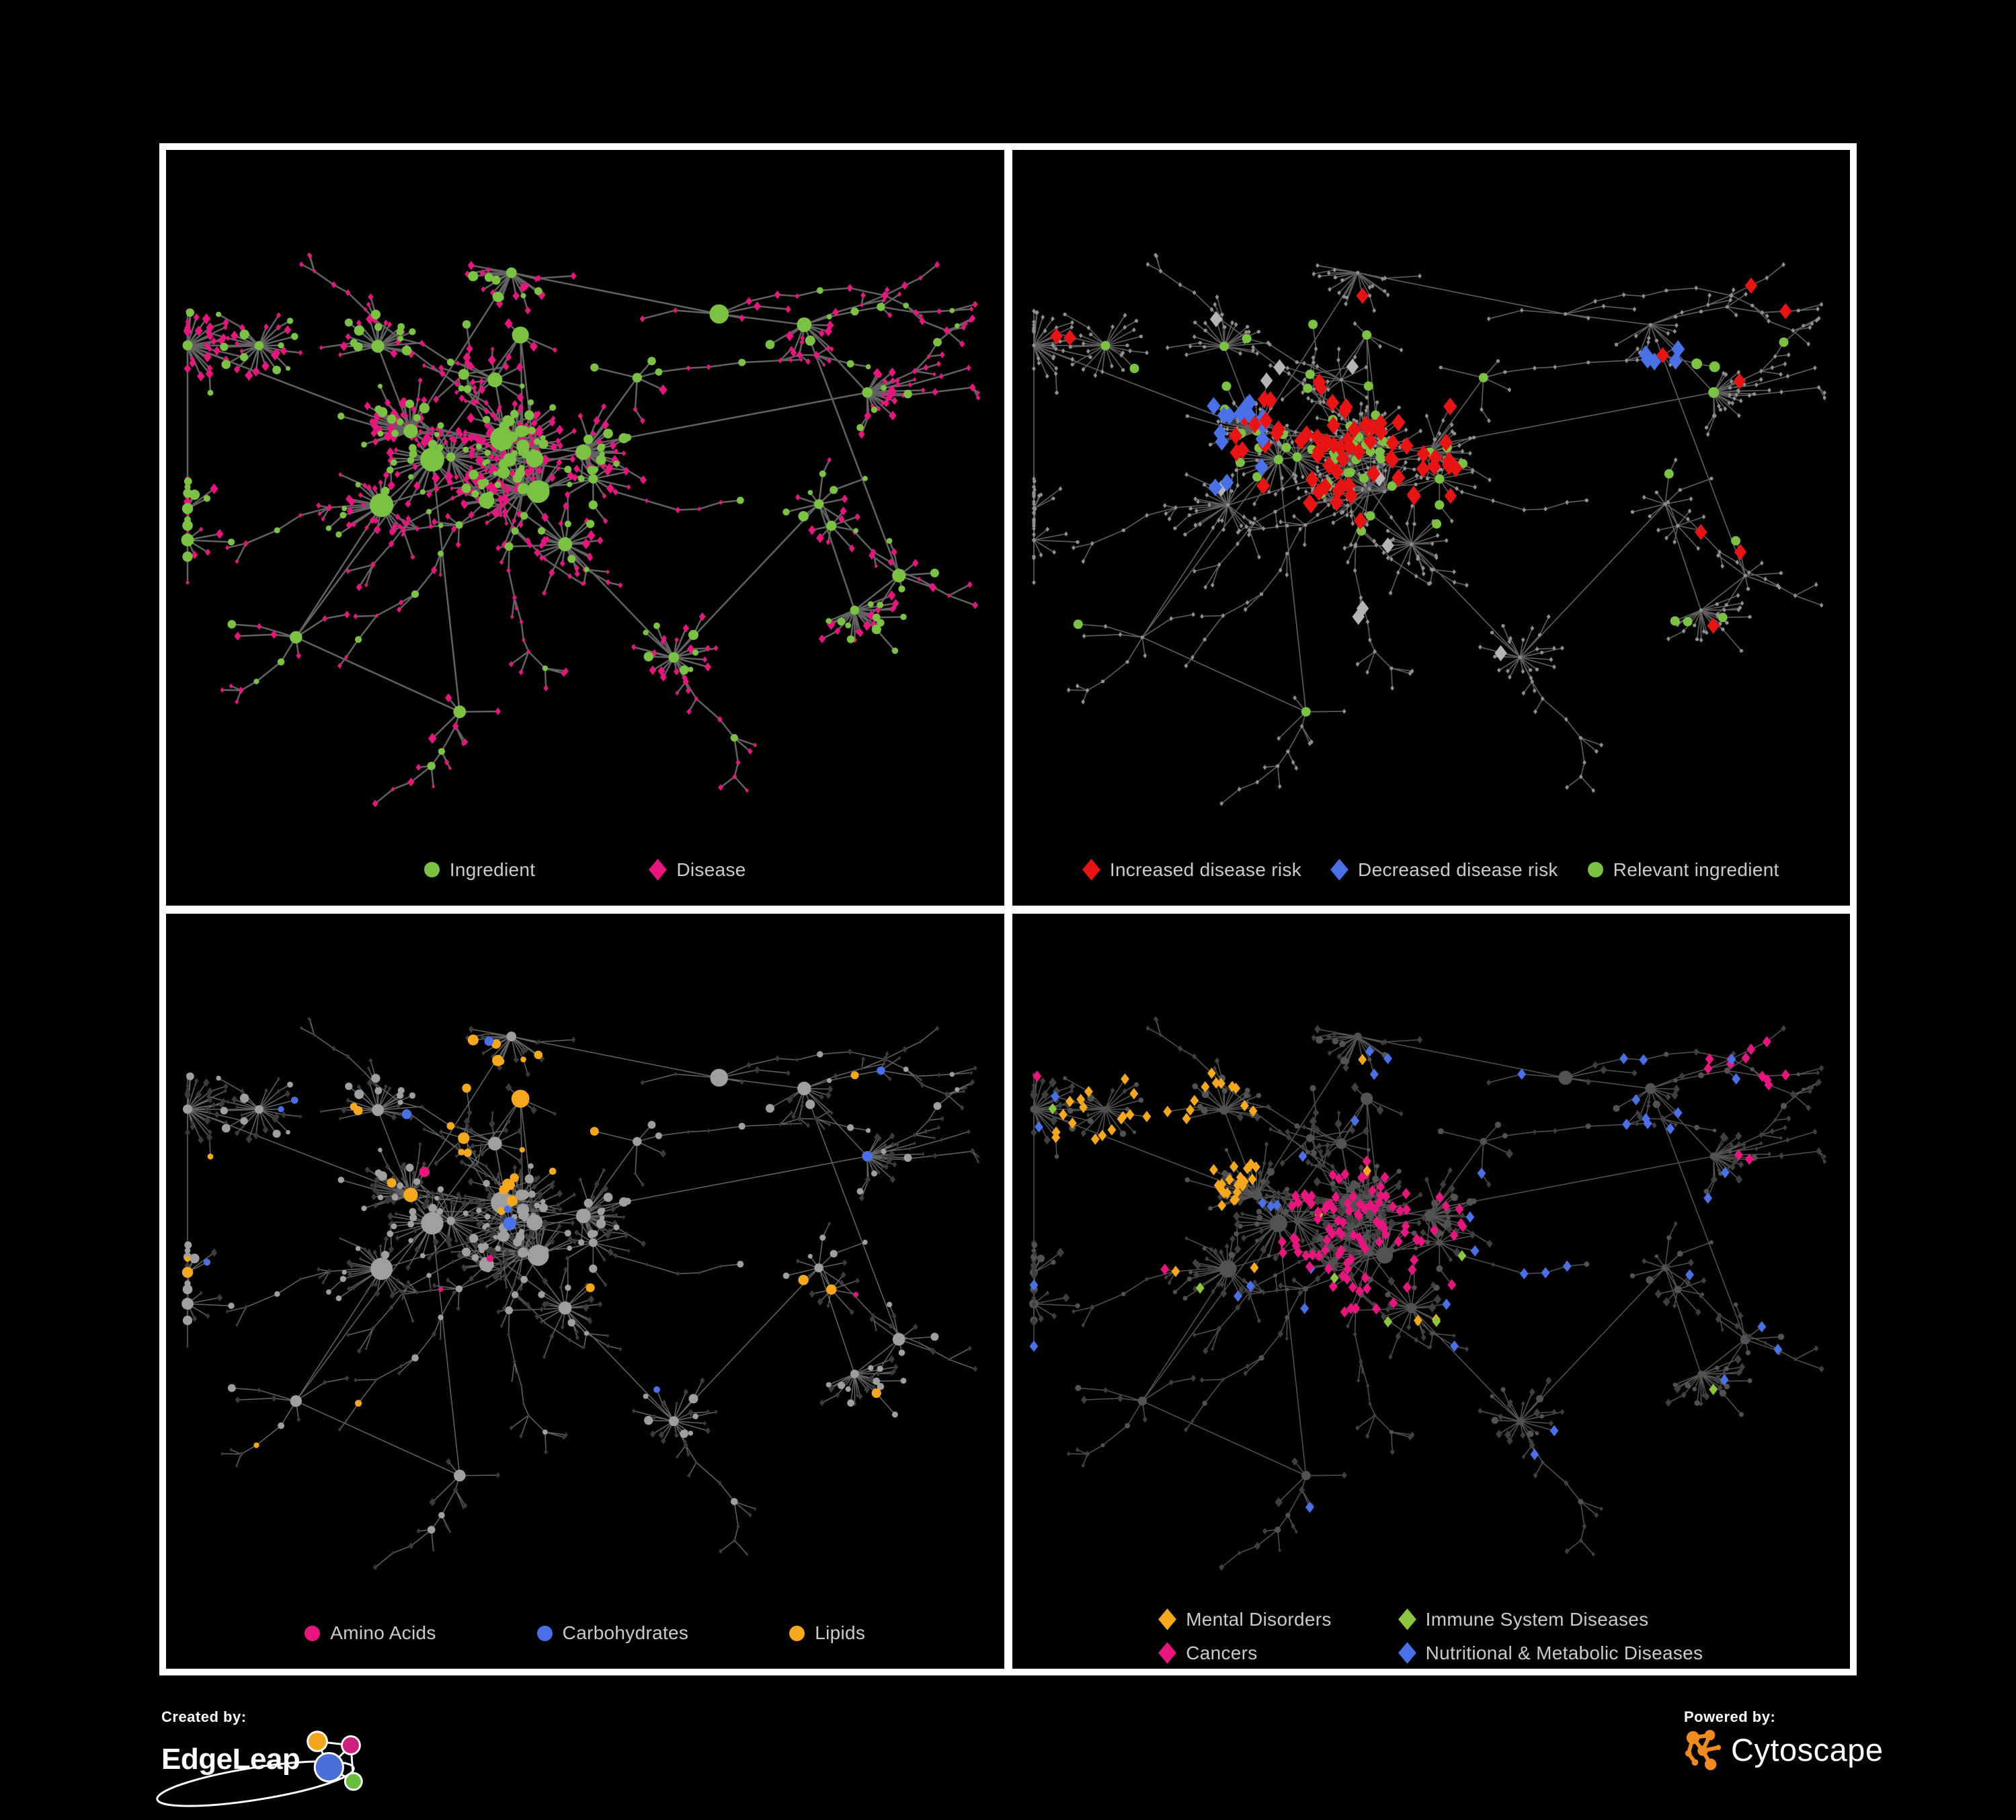 This screenshot has width=2016, height=1820. I want to click on legend-label: Cancers, so click(1222, 1652).